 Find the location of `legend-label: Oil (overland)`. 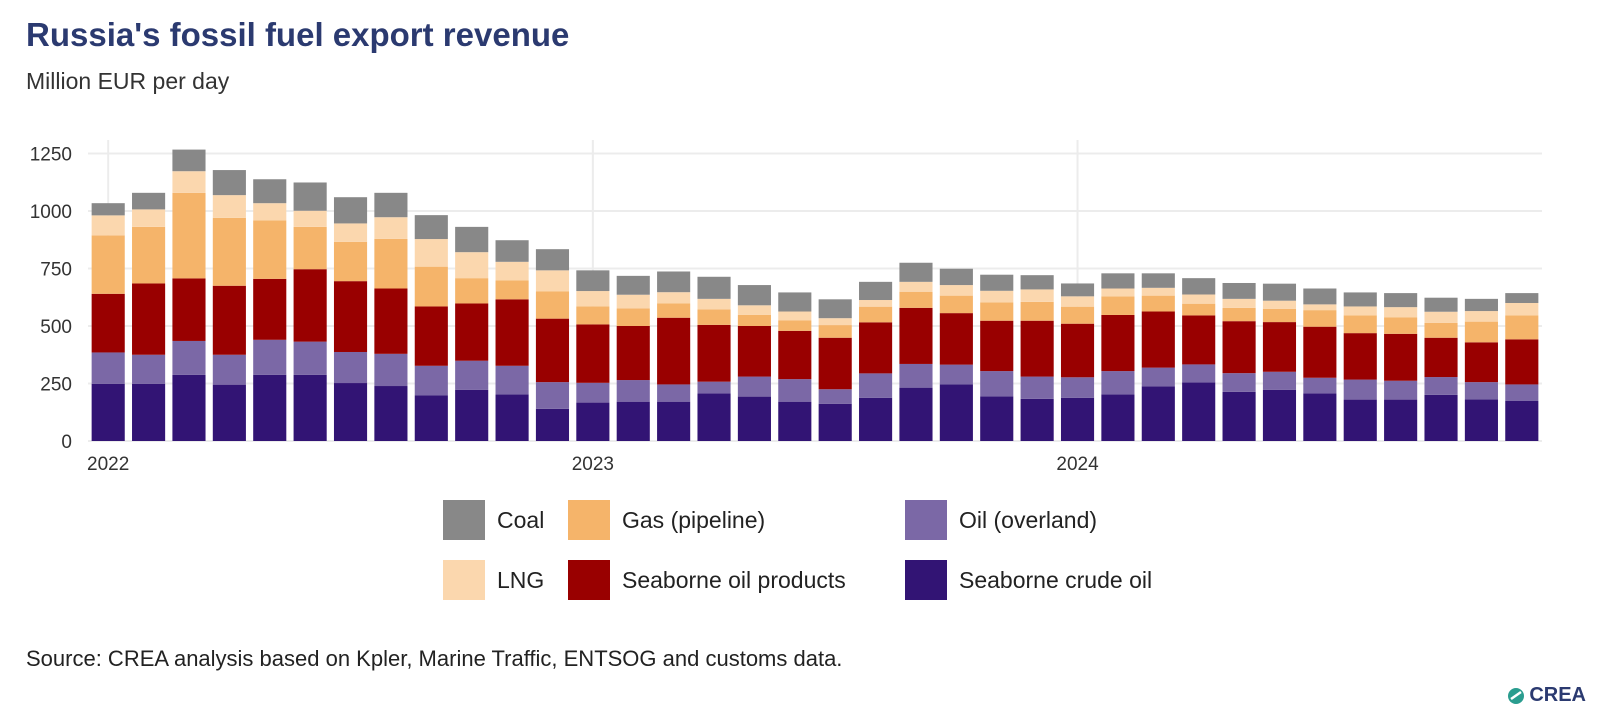

legend-label: Oil (overland) is located at coordinates (1028, 519).